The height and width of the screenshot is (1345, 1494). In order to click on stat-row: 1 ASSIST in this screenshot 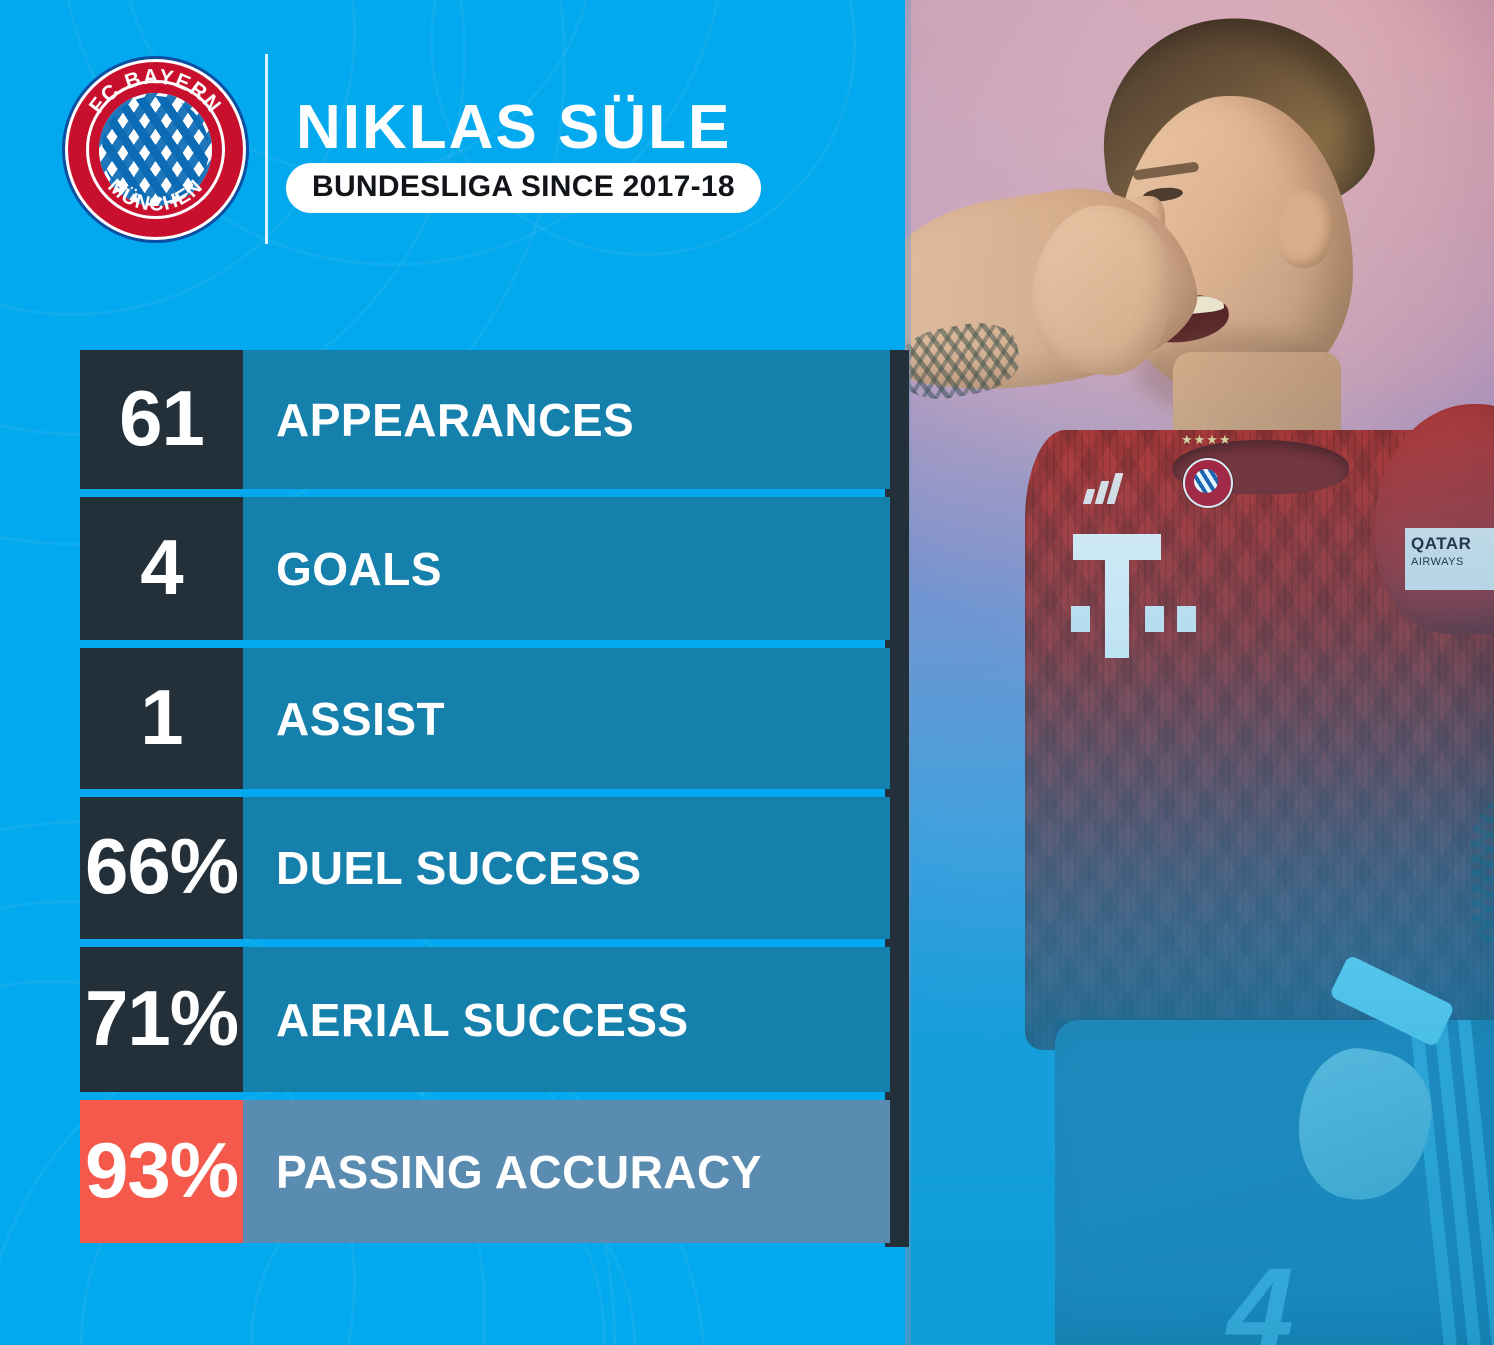, I will do `click(485, 718)`.